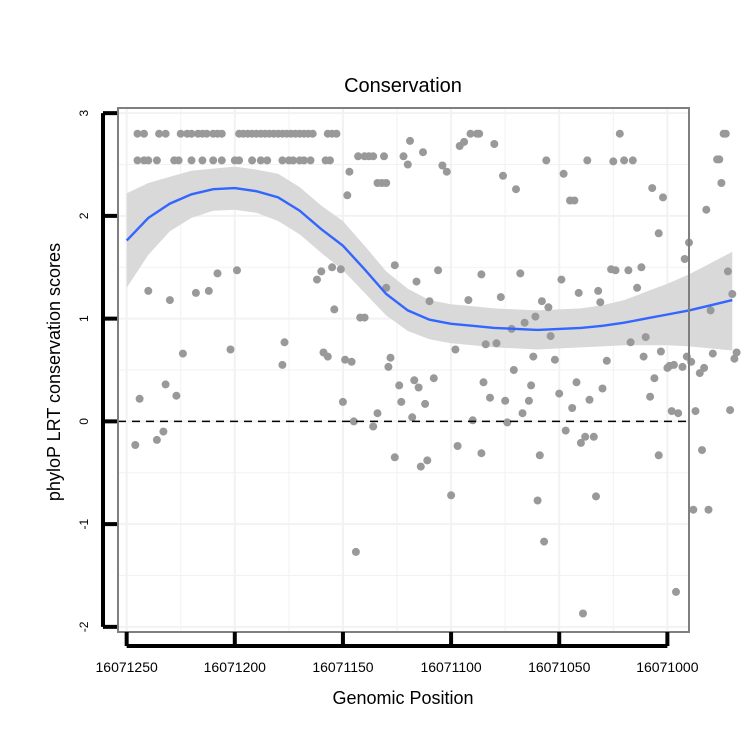  I want to click on x-tick-label: 16071250, so click(127, 667).